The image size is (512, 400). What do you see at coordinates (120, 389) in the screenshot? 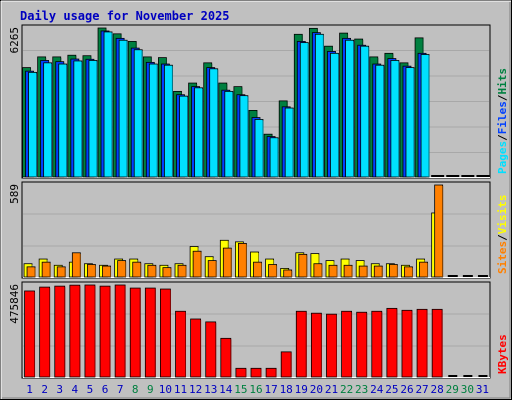
I see `day-label-7: 7` at bounding box center [120, 389].